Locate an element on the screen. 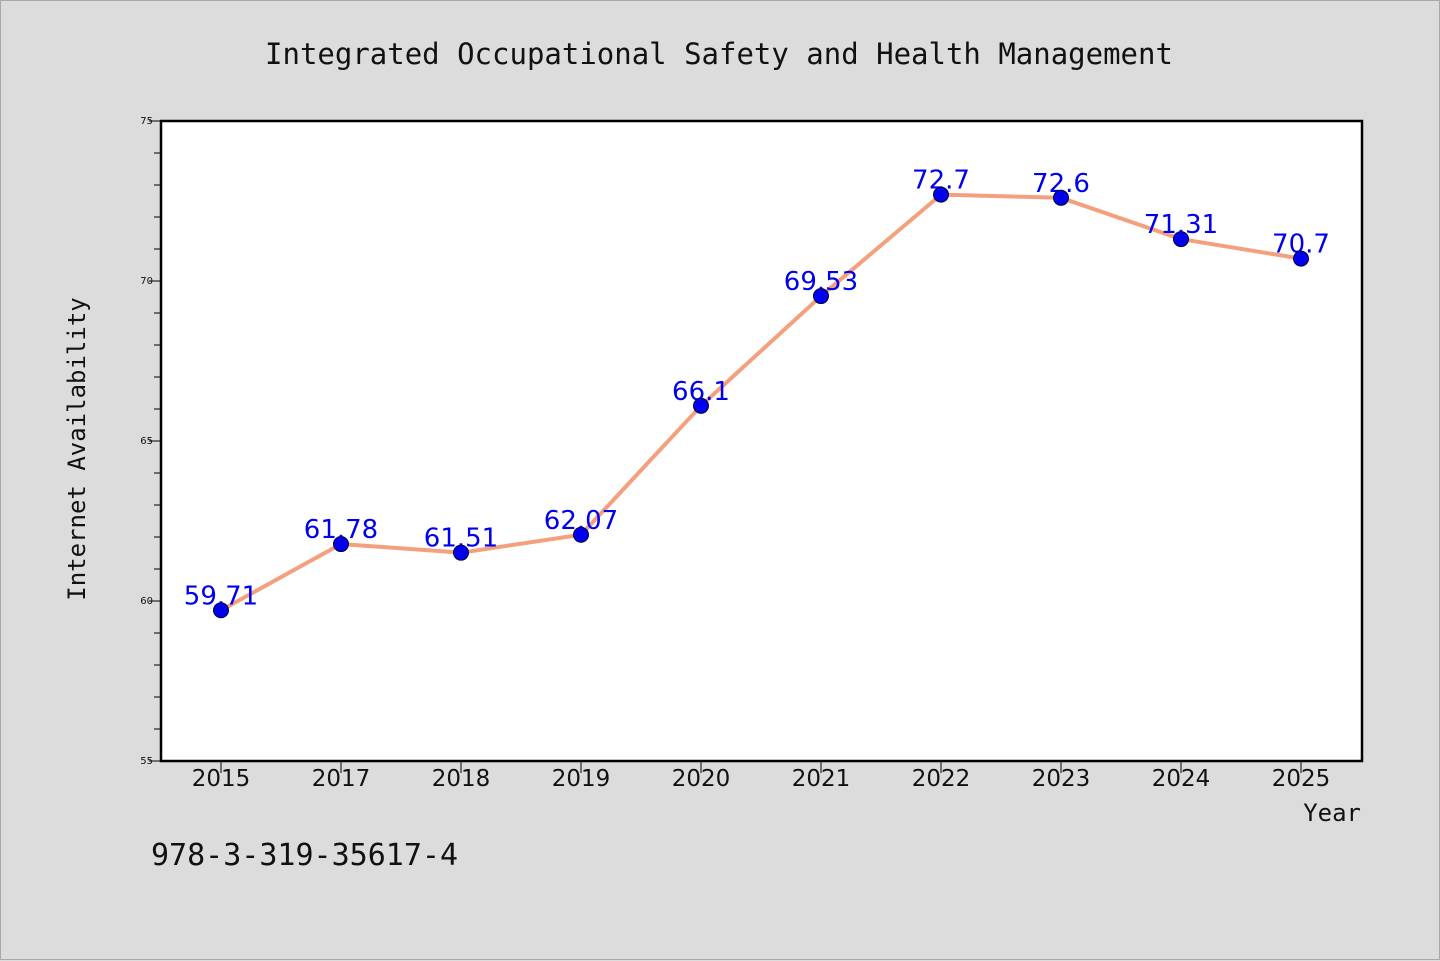 The width and height of the screenshot is (1440, 961). x-tick-label: 2018 is located at coordinates (461, 779).